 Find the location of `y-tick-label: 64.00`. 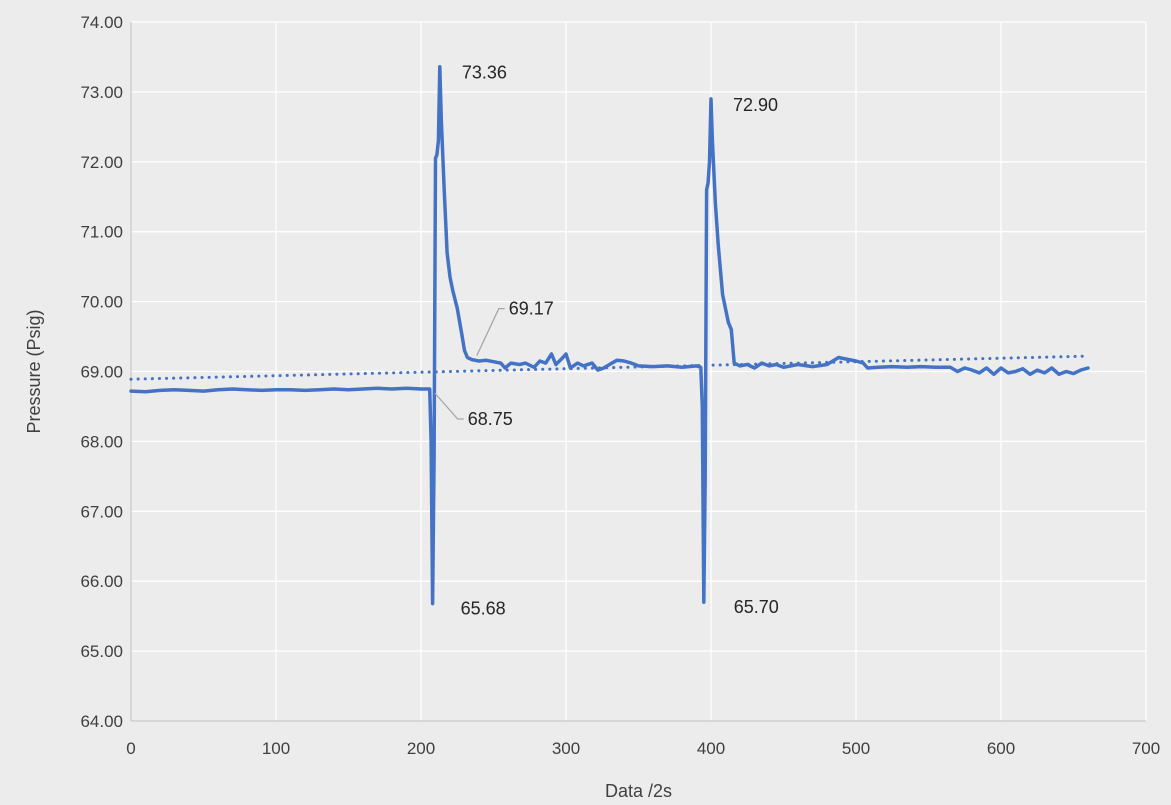

y-tick-label: 64.00 is located at coordinates (101, 721).